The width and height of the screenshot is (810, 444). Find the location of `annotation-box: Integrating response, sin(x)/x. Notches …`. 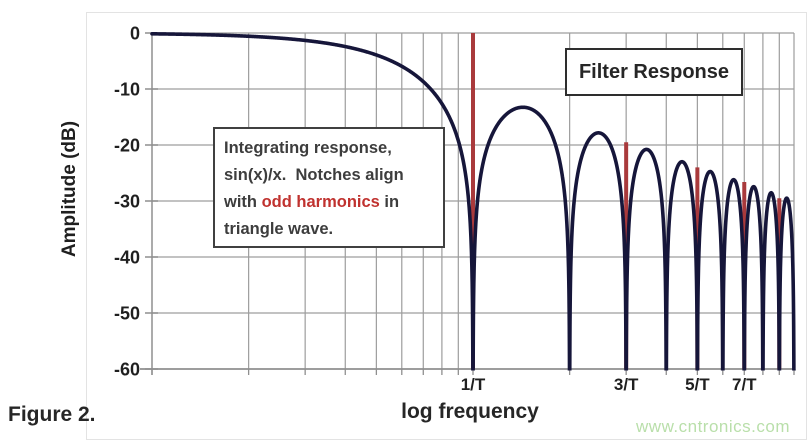

annotation-box: Integrating response, sin(x)/x. Notches … is located at coordinates (329, 187).